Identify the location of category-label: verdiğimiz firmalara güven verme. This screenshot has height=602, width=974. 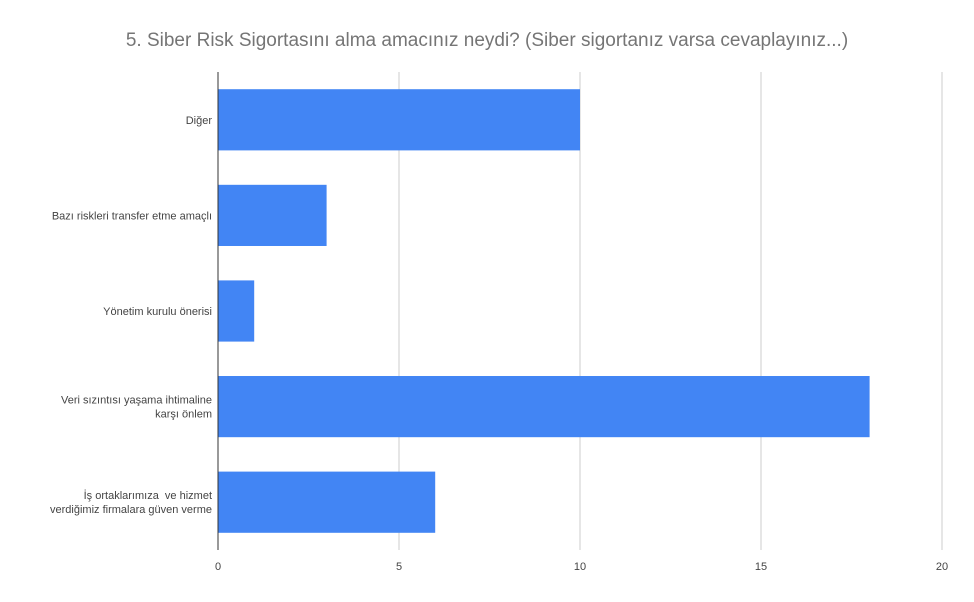
(131, 510).